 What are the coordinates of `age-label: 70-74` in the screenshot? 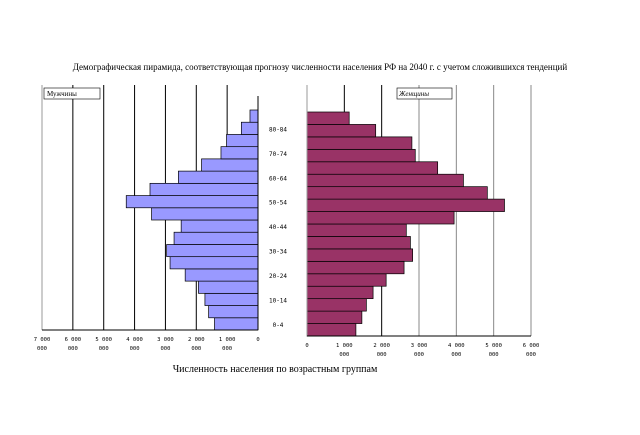 It's located at (278, 154).